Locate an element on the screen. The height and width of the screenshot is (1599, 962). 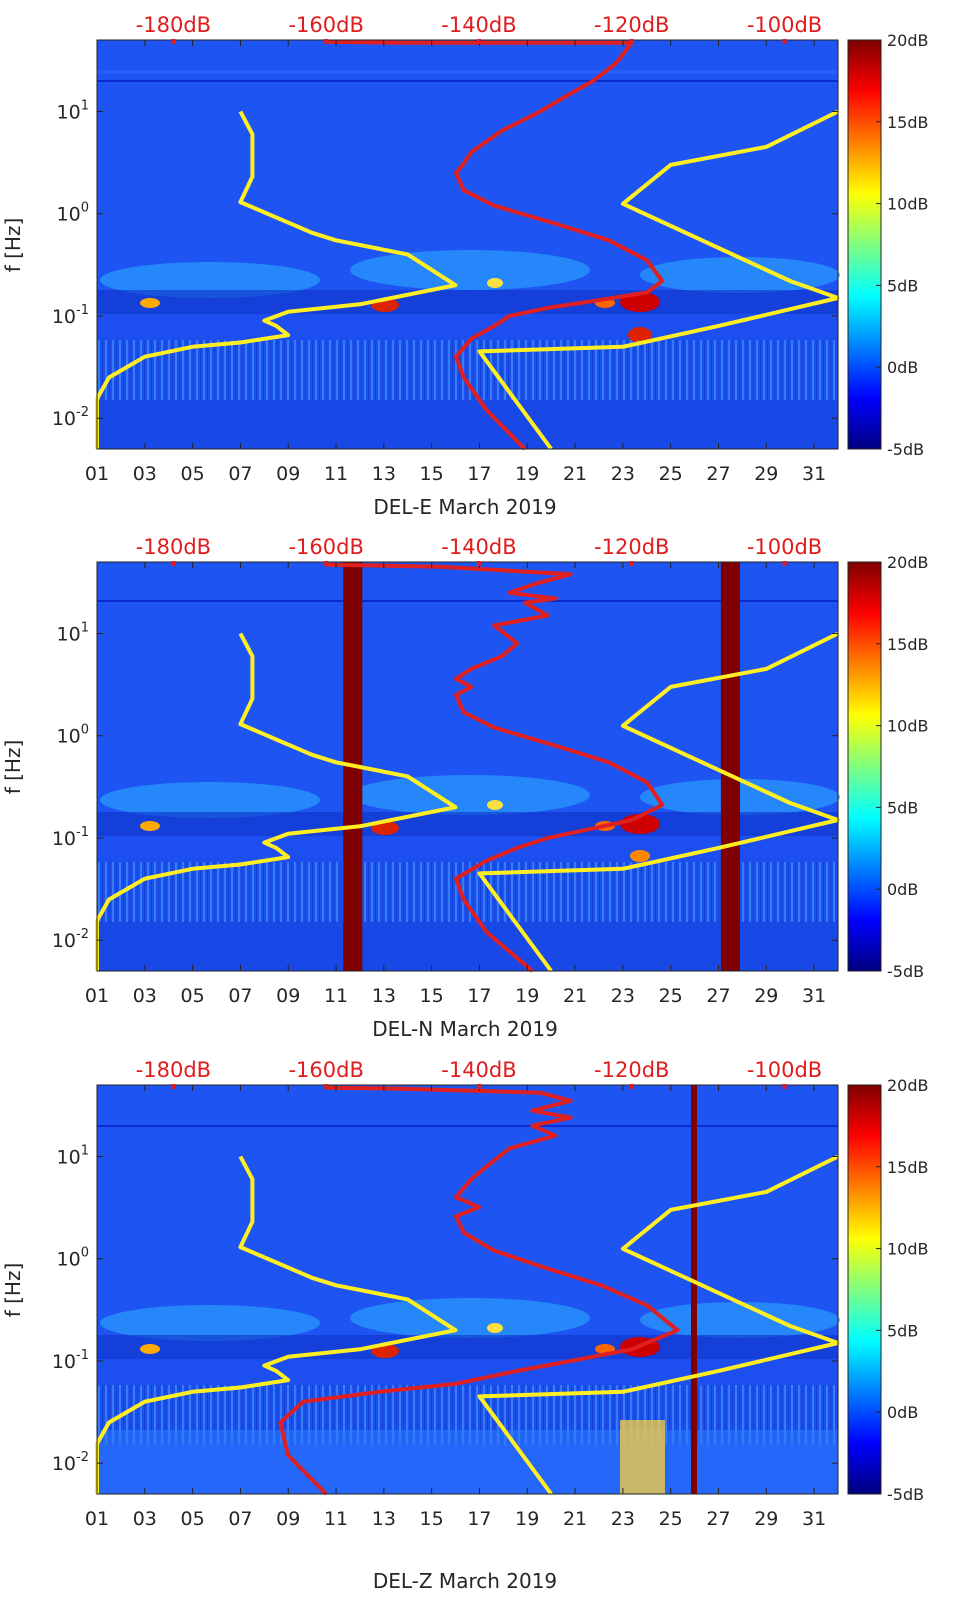
x-axis-label: DEL-Z March 2019 is located at coordinates (465, 1581).